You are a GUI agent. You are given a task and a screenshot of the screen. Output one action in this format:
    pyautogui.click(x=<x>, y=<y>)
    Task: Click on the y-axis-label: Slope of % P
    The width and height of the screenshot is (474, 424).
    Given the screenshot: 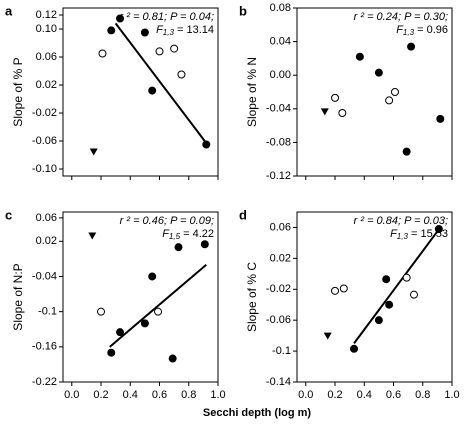 What is the action you would take?
    pyautogui.click(x=18, y=91)
    